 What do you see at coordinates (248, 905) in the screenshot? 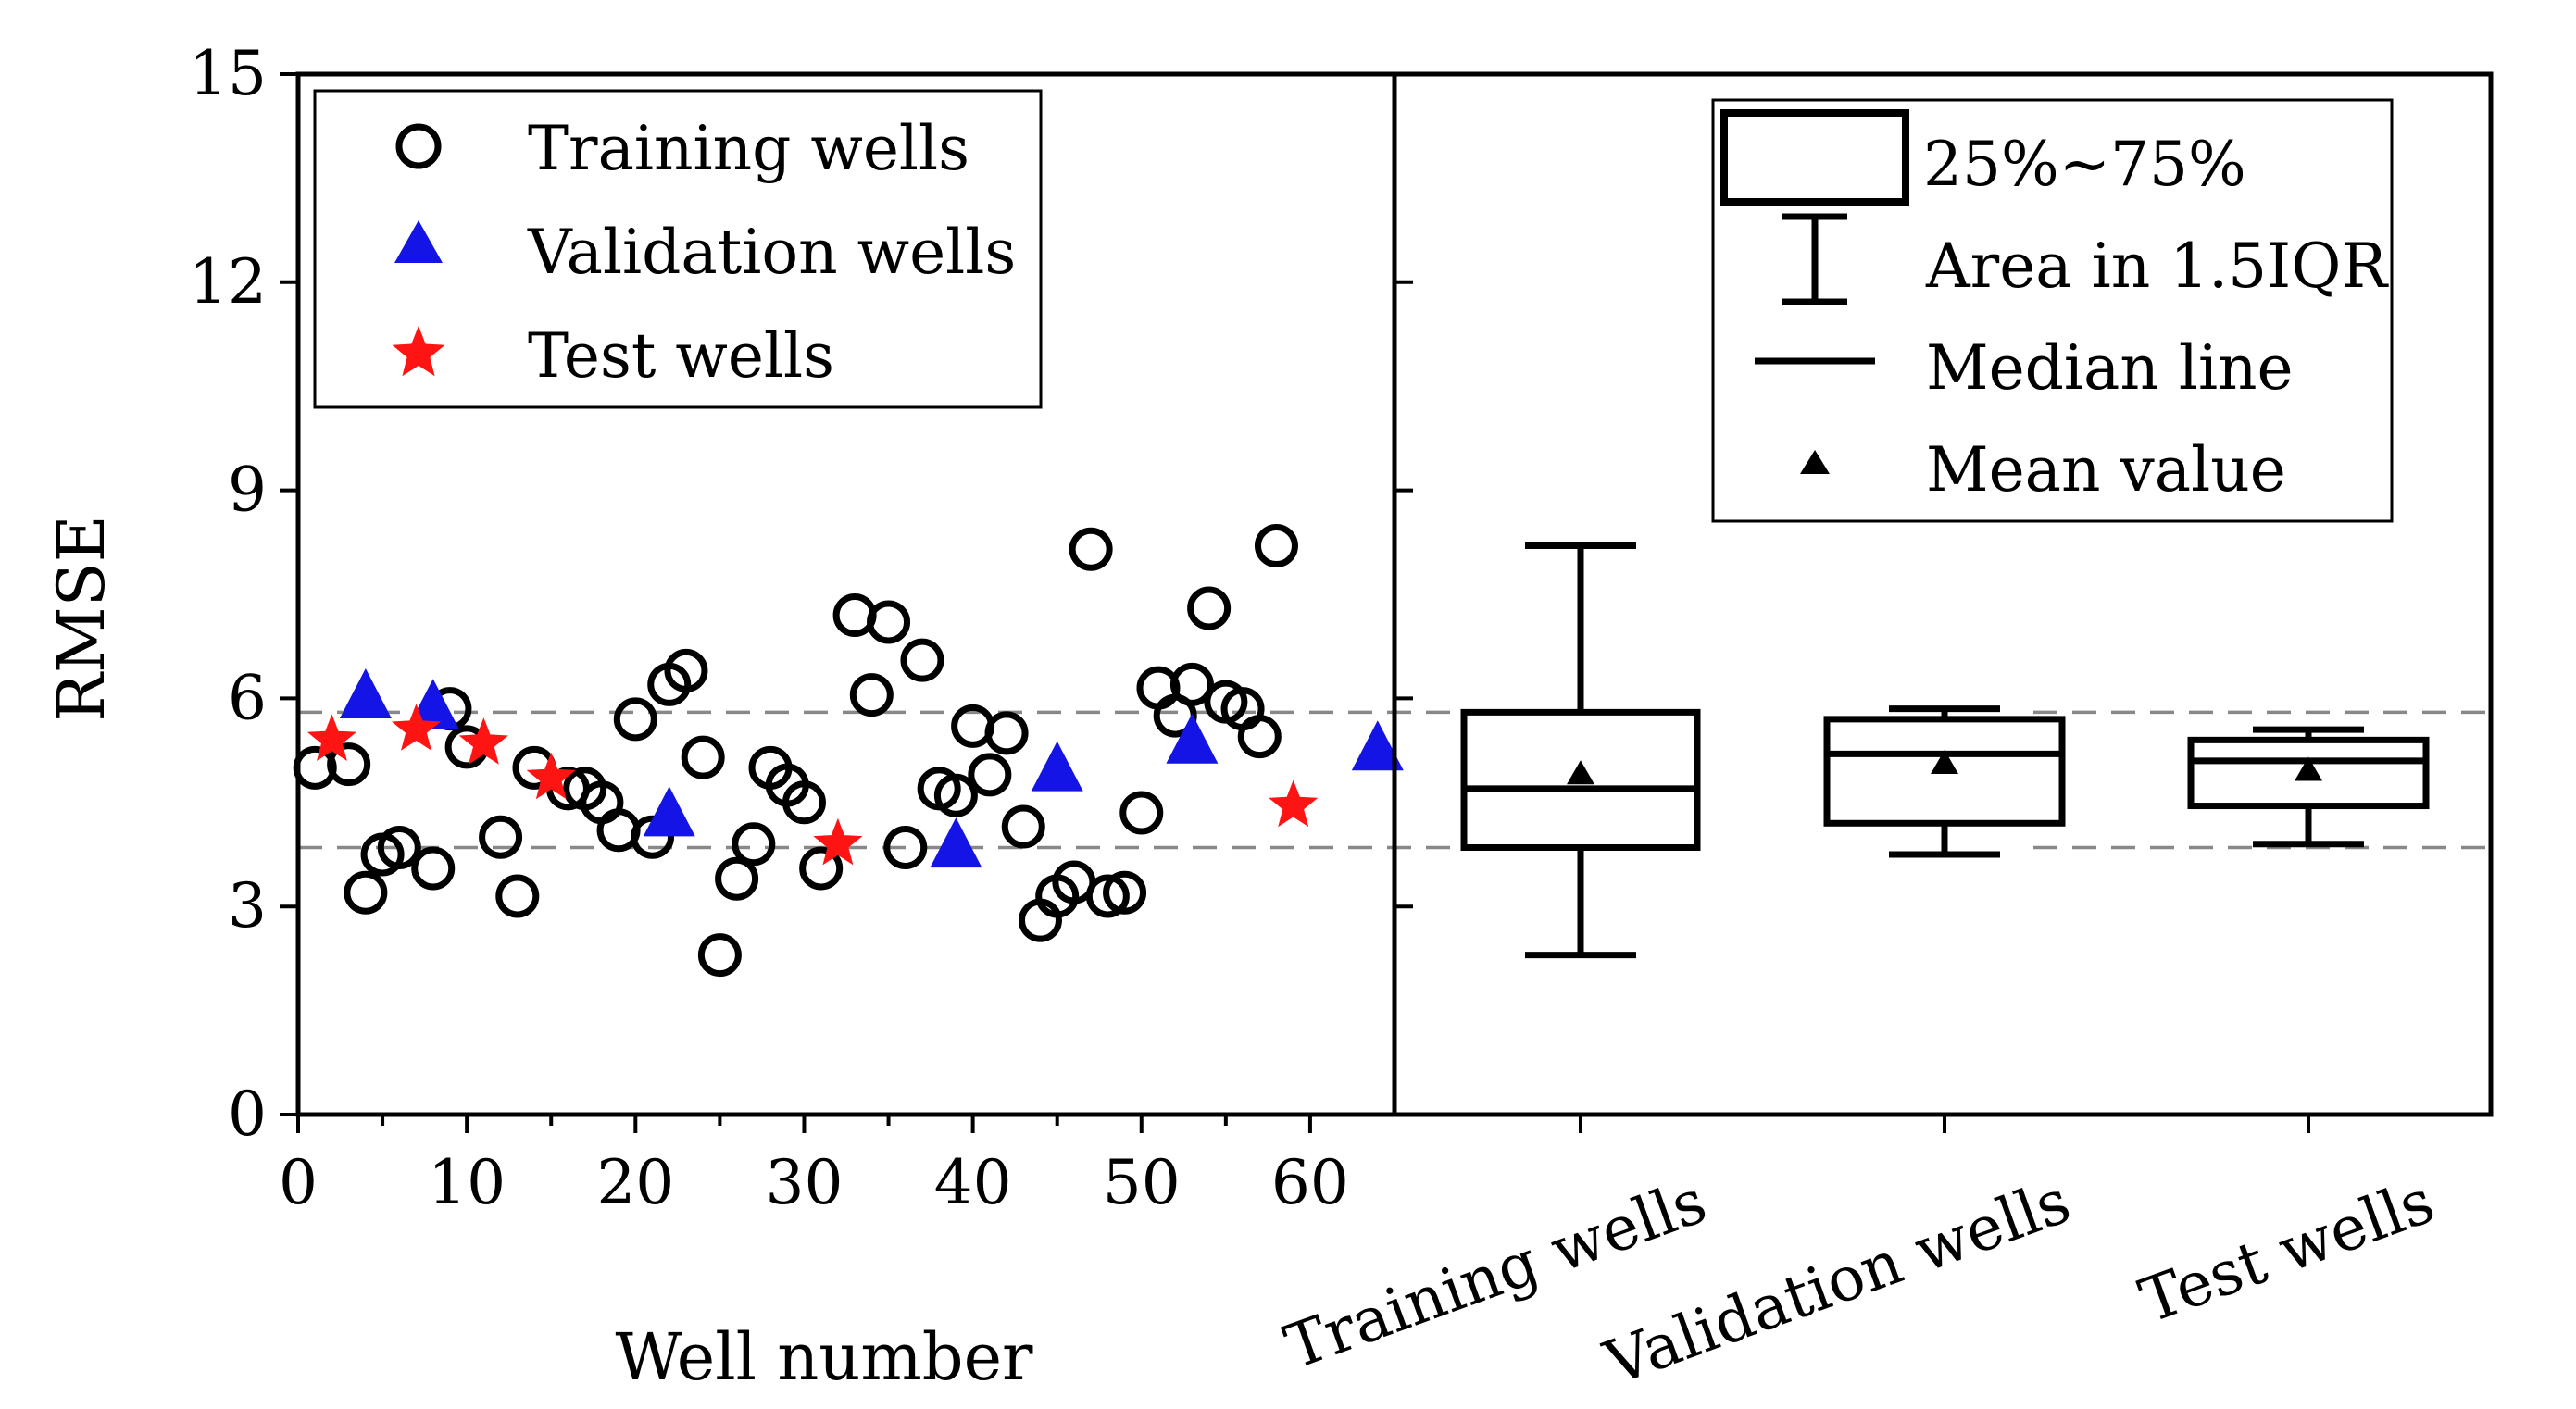
I see `y-tick-label: 3` at bounding box center [248, 905].